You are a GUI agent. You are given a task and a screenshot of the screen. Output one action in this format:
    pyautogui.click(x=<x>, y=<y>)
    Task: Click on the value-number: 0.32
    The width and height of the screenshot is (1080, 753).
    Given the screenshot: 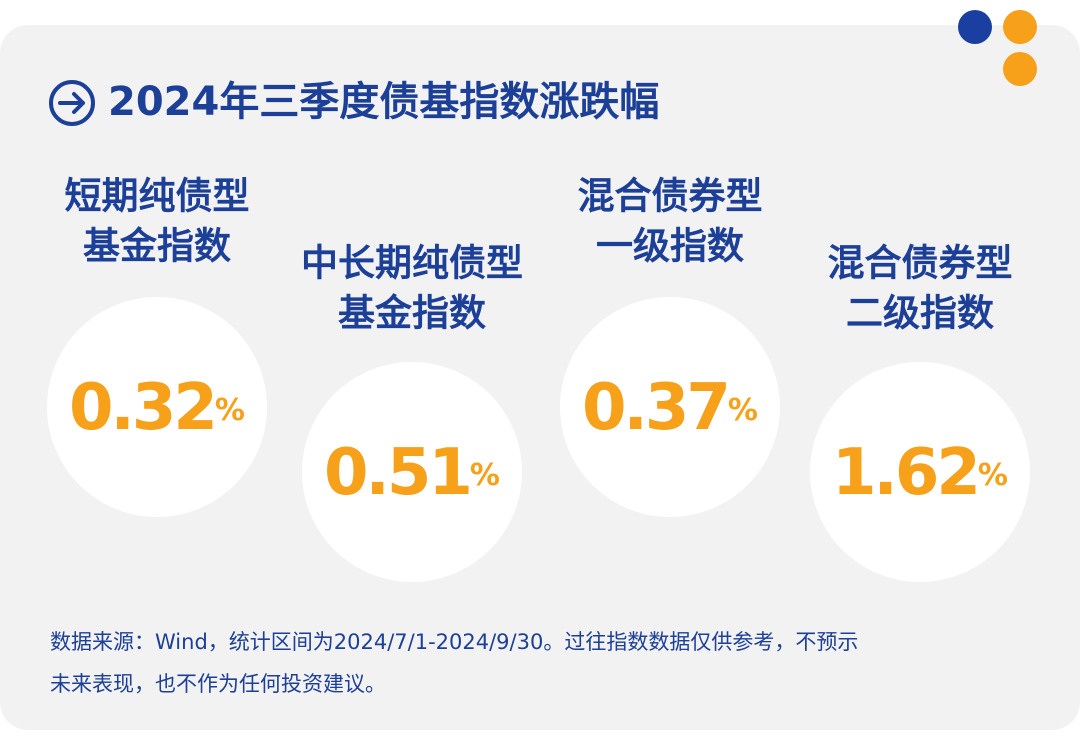 What is the action you would take?
    pyautogui.click(x=142, y=408)
    